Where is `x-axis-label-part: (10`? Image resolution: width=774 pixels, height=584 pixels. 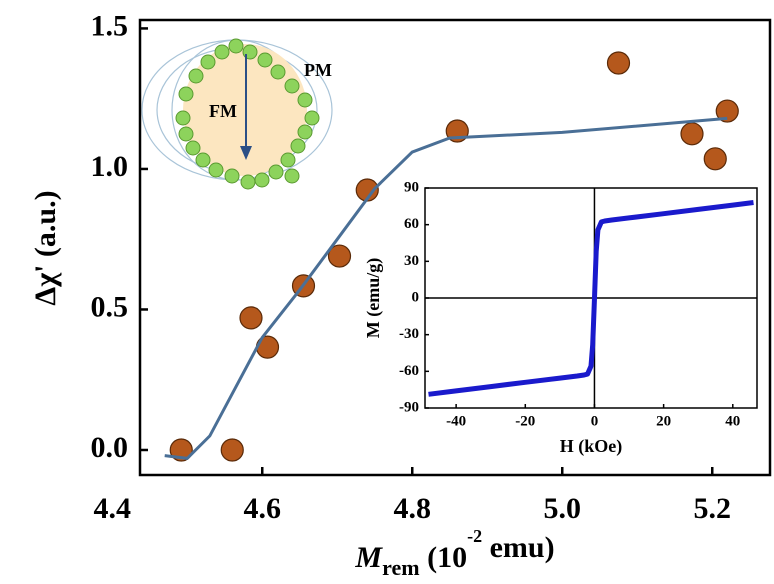 x-axis-label-part: (10 is located at coordinates (444, 557).